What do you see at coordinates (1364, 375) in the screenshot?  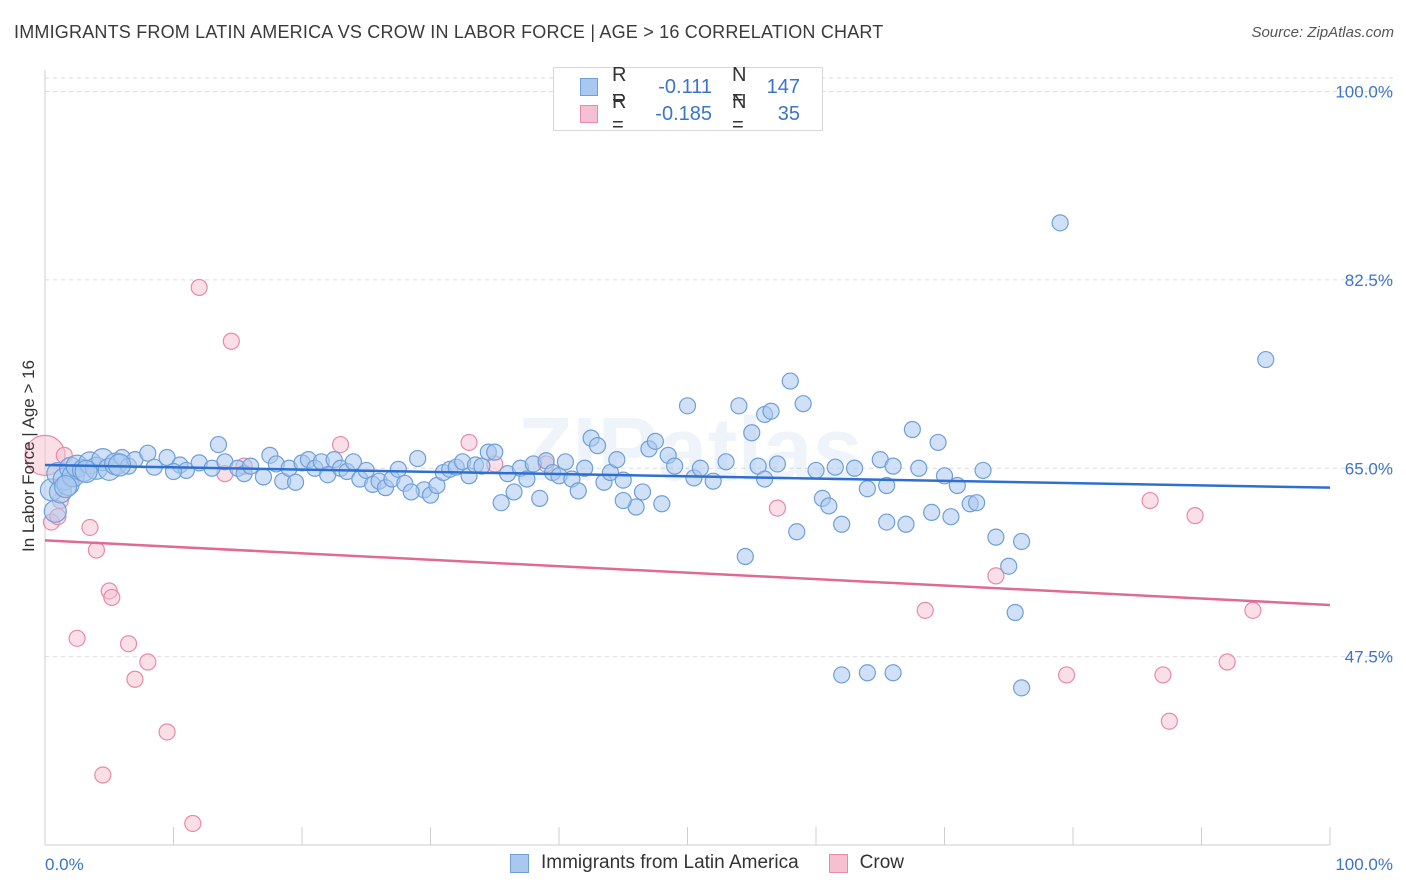 I see `y-tick-labels: 47.5% 65.0% 82.5% 100.0%` at bounding box center [1364, 375].